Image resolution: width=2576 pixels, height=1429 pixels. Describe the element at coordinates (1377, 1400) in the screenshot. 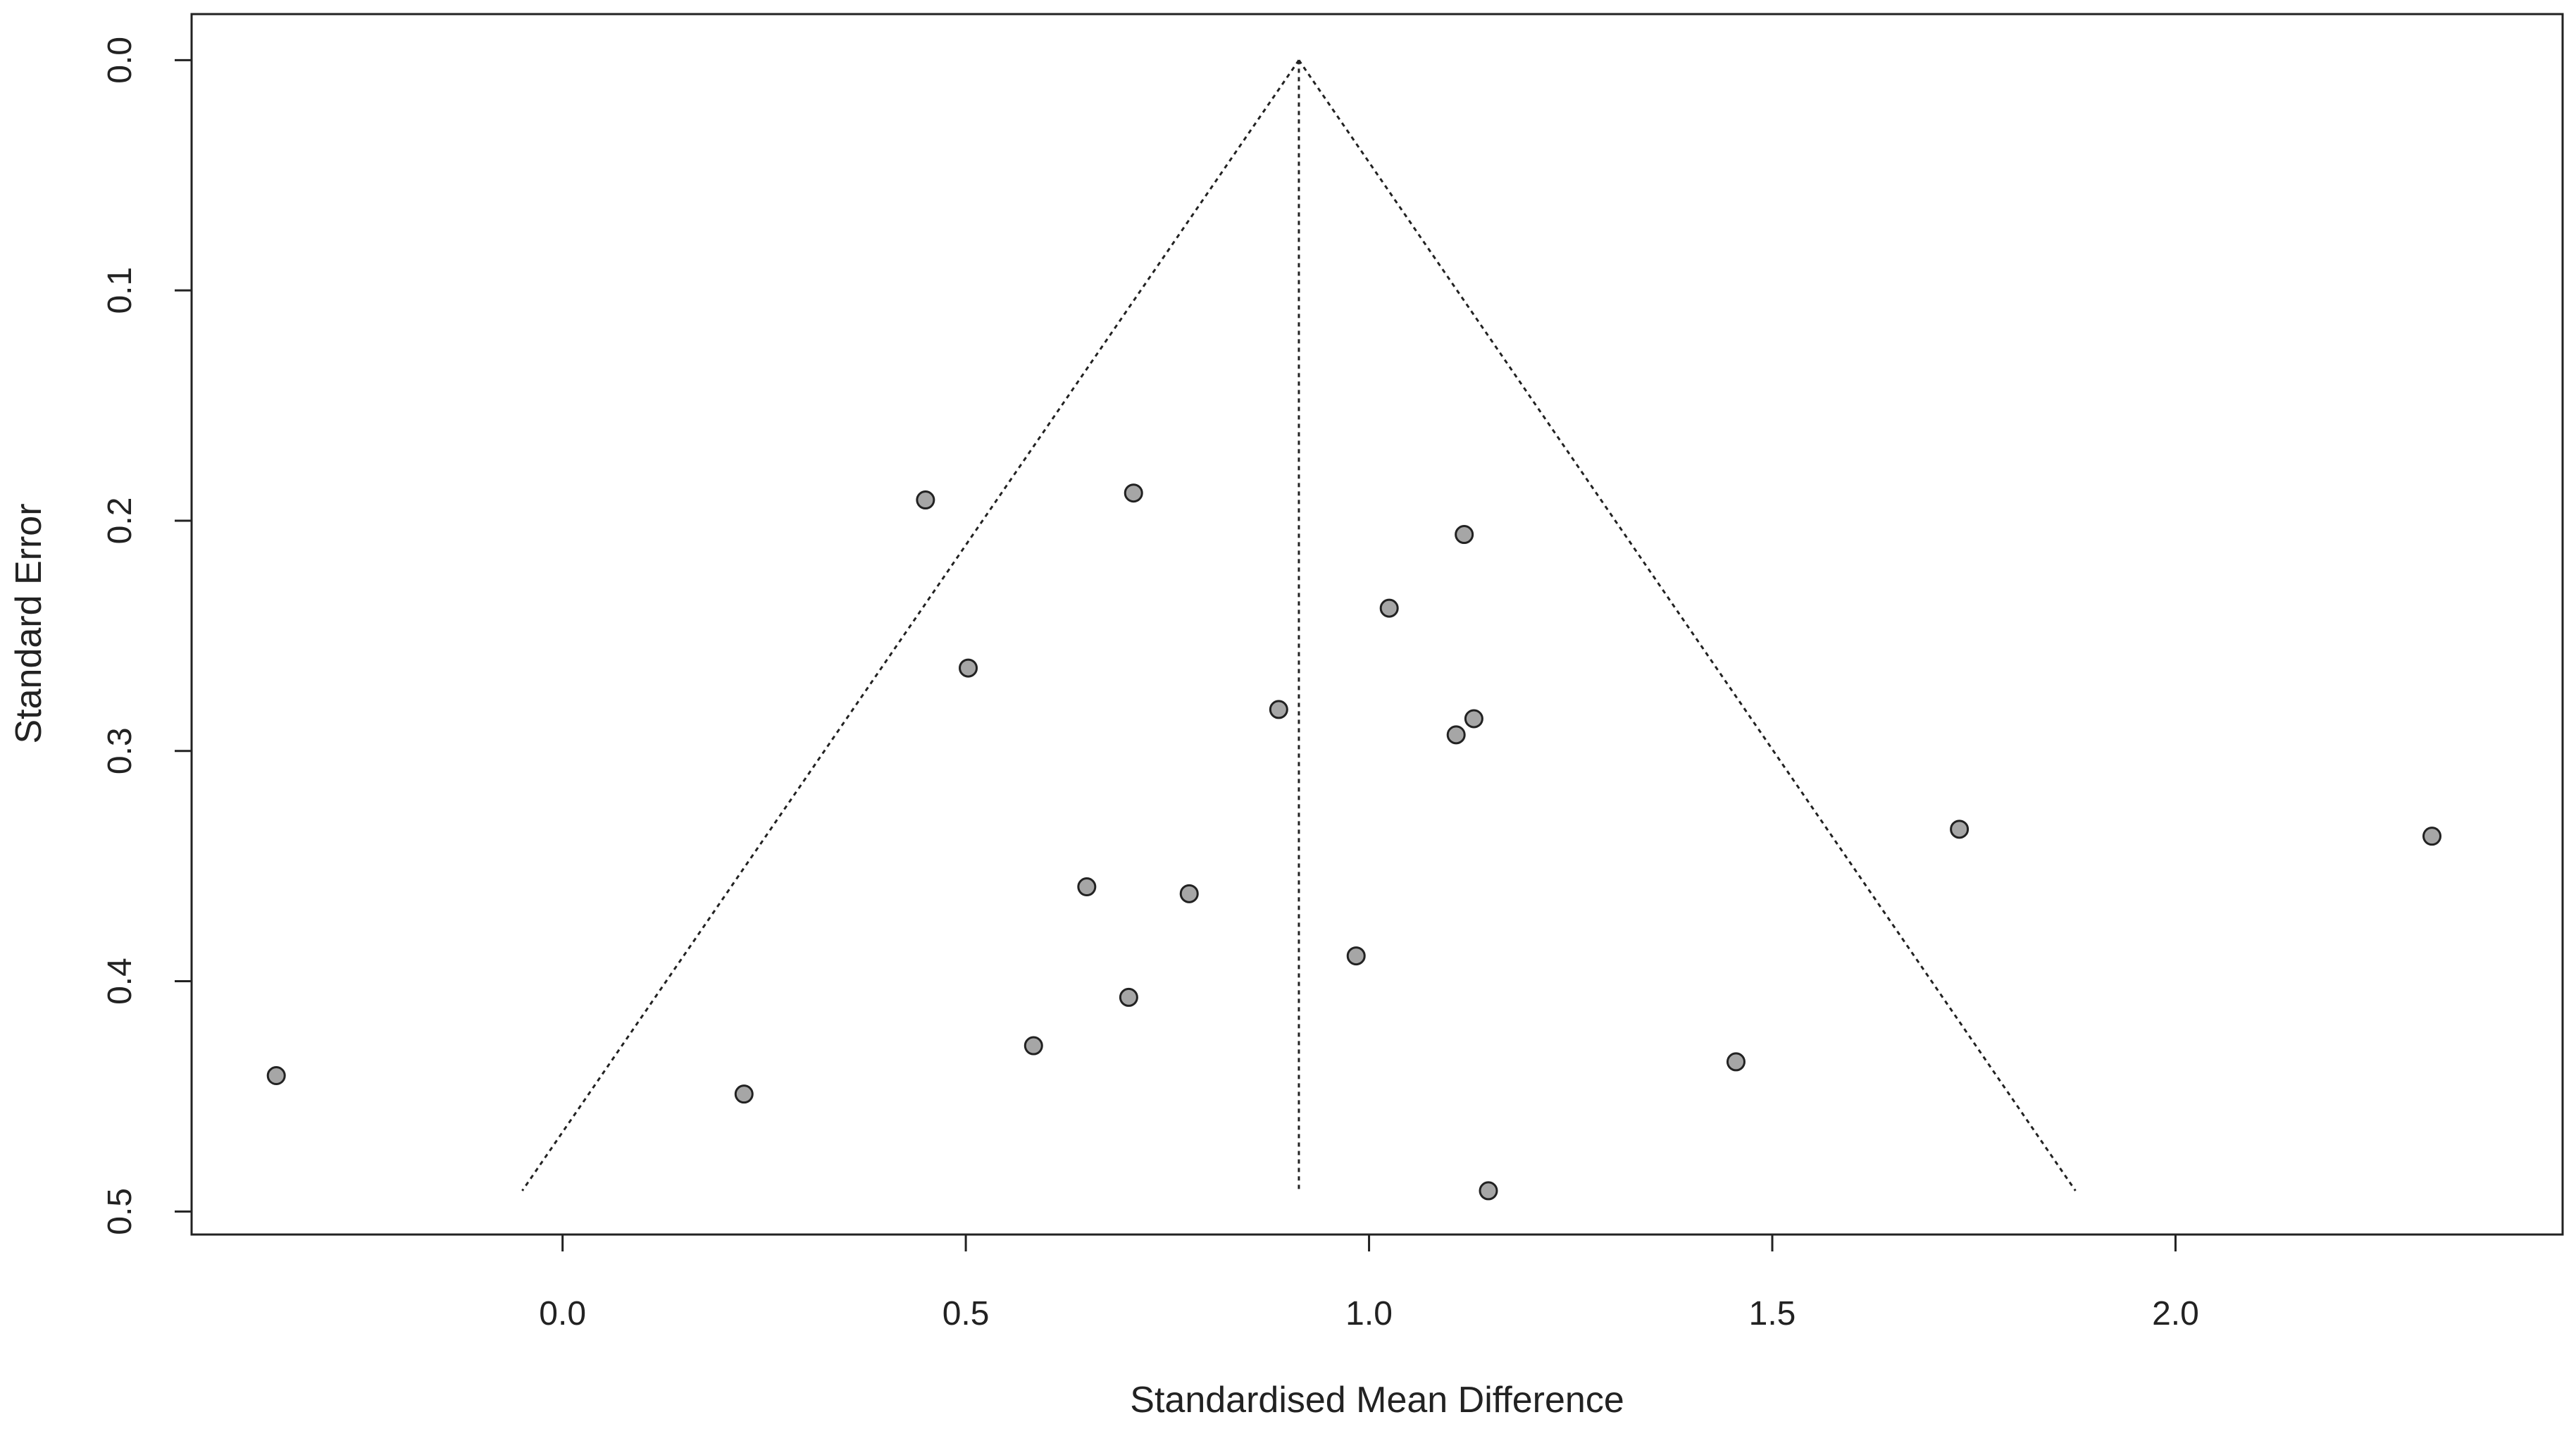

I see `x-axis-label: Standardised Mean Difference` at that location.